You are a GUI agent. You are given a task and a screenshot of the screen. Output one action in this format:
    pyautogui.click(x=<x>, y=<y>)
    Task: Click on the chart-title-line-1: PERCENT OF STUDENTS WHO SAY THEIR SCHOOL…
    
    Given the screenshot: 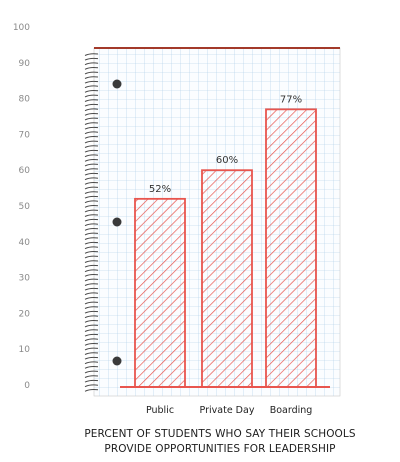 What is the action you would take?
    pyautogui.click(x=220, y=434)
    